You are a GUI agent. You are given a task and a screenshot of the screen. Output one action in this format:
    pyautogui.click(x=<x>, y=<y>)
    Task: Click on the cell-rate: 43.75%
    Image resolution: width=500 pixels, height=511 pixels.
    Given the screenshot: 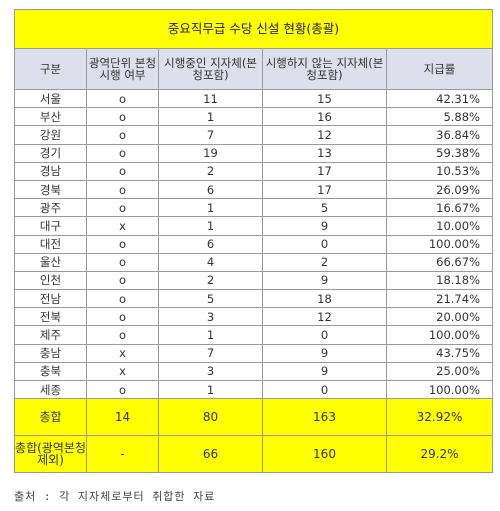 What is the action you would take?
    pyautogui.click(x=439, y=353)
    